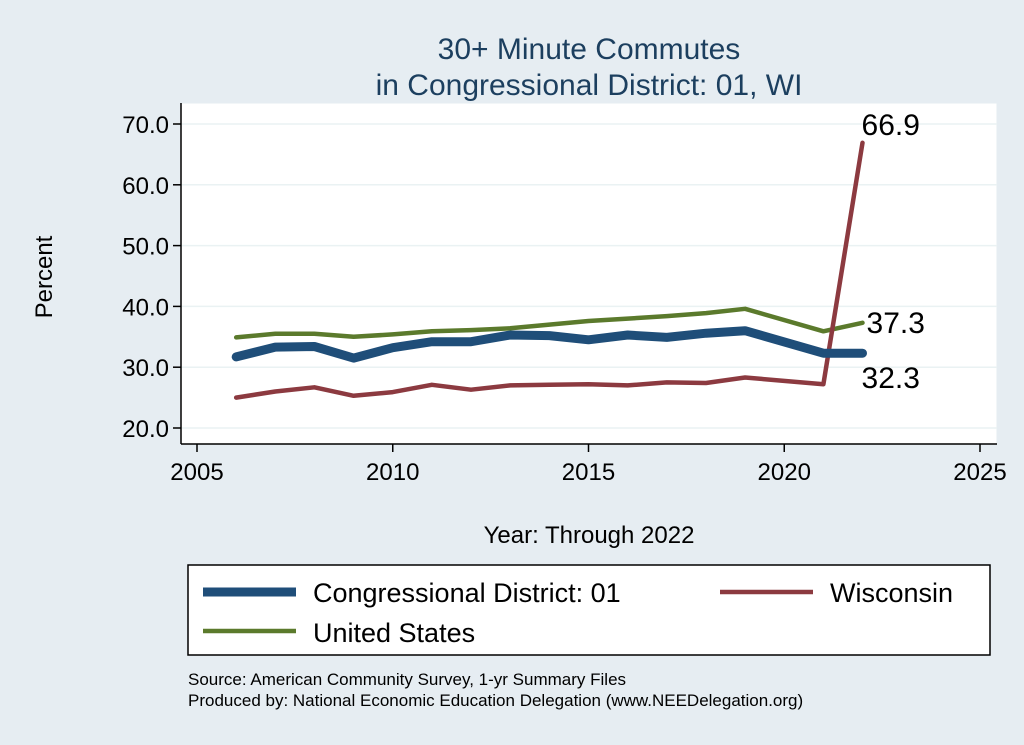 The image size is (1024, 745). I want to click on y-tick-label: 40.0, so click(145, 307).